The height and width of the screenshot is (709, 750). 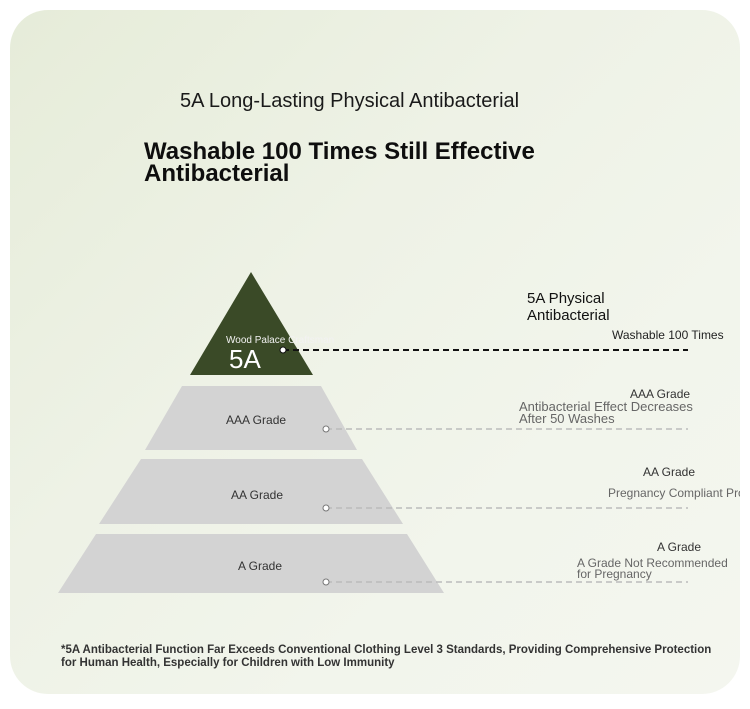 I want to click on subtitle: 5A Long-Lasting Physical Antibacterial, so click(x=350, y=101).